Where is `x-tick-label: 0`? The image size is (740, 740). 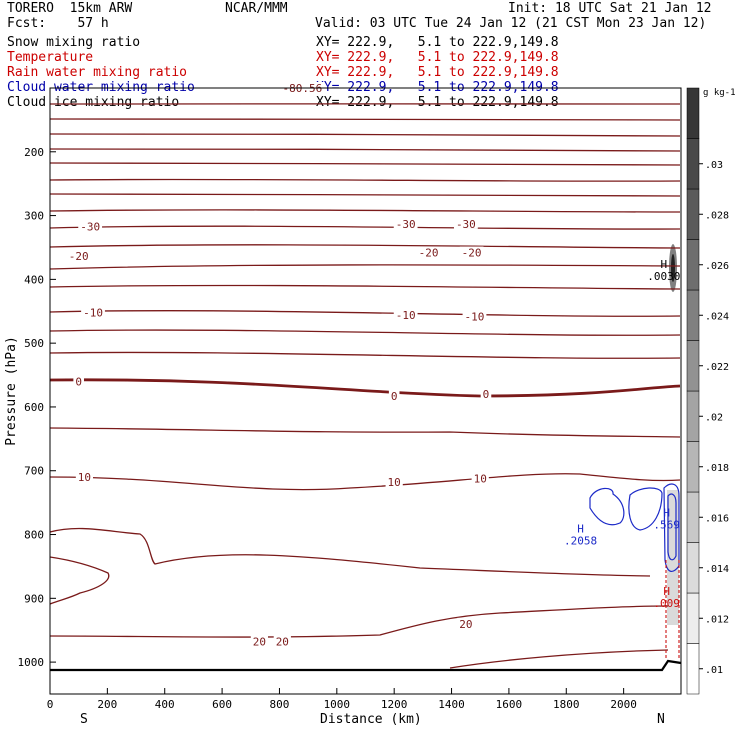
x-tick-label: 0 is located at coordinates (50, 704).